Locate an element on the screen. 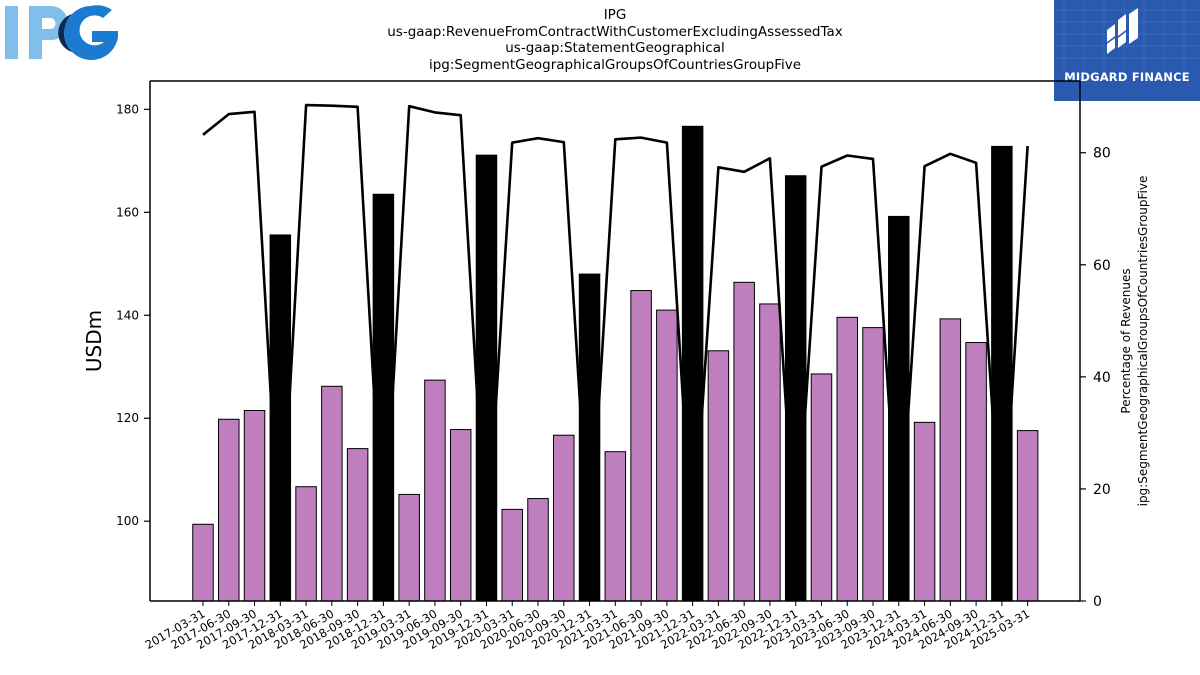  logo-letter-g is located at coordinates (91, 32).